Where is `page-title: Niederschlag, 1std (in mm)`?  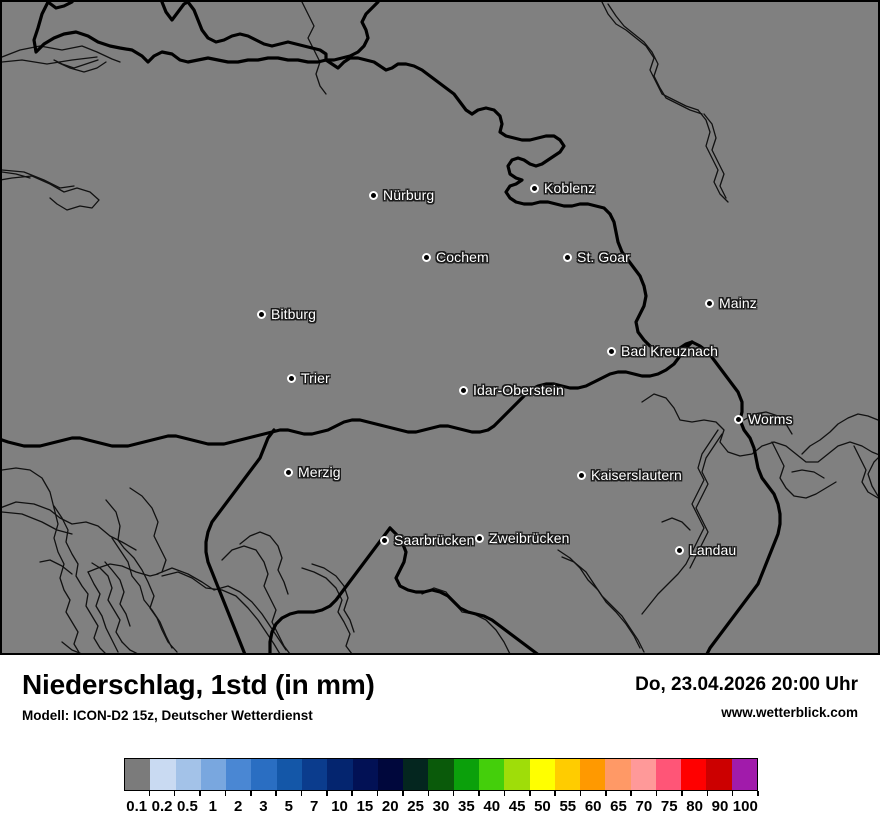 page-title: Niederschlag, 1std (in mm) is located at coordinates (198, 684).